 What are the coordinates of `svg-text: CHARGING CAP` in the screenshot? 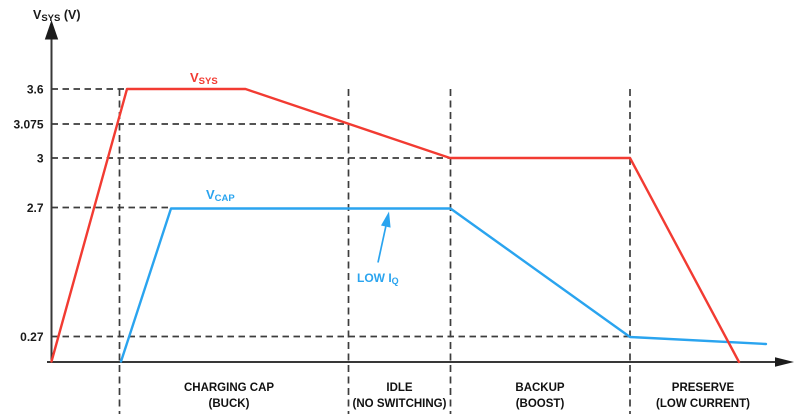 It's located at (229, 388).